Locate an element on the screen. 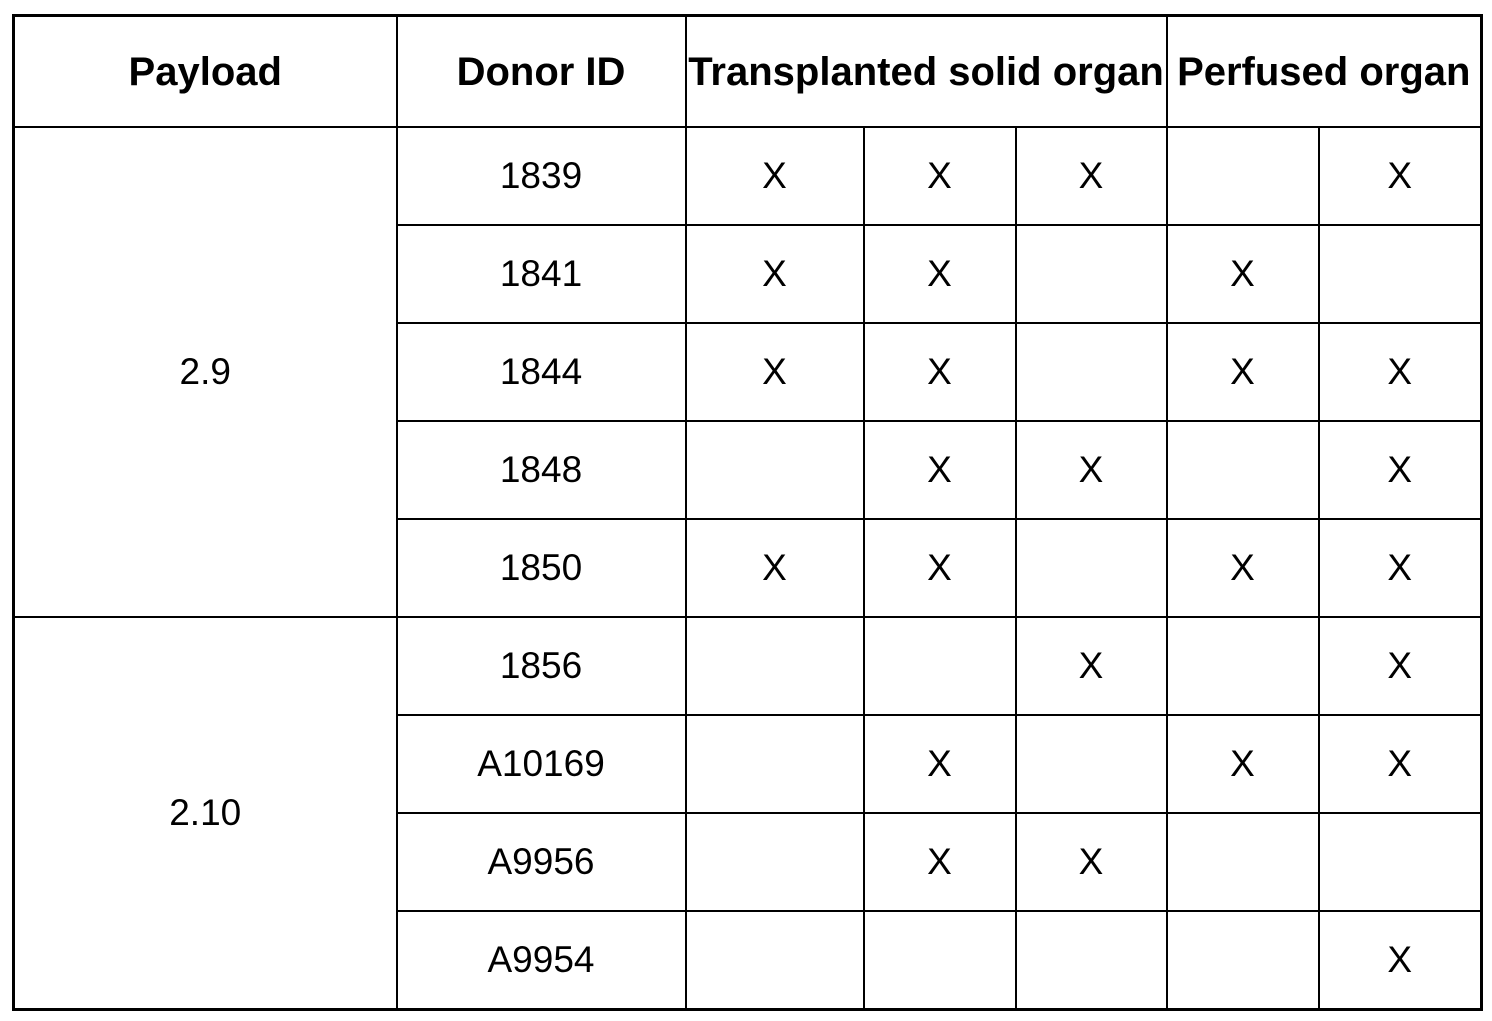 The height and width of the screenshot is (1021, 1492). donor-id-cell: A9956 is located at coordinates (541, 862).